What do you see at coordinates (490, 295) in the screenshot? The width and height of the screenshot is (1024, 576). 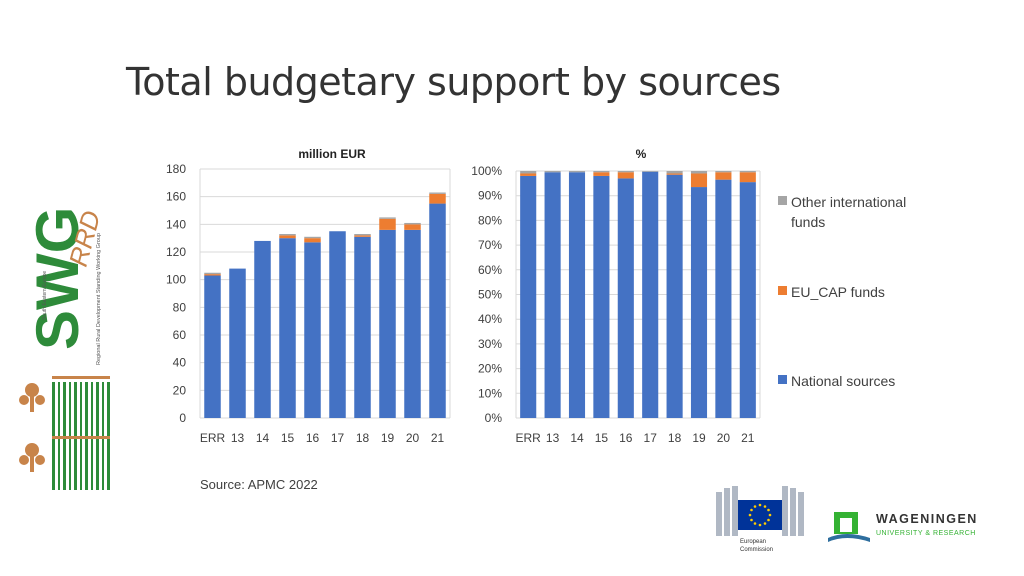 I see `y-tick-label: 50%` at bounding box center [490, 295].